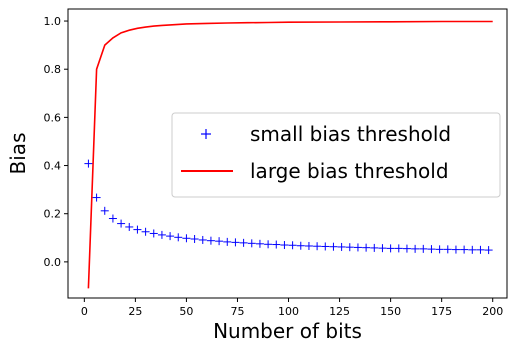  What do you see at coordinates (53, 166) in the screenshot?
I see `y-tick-label: 0.4` at bounding box center [53, 166].